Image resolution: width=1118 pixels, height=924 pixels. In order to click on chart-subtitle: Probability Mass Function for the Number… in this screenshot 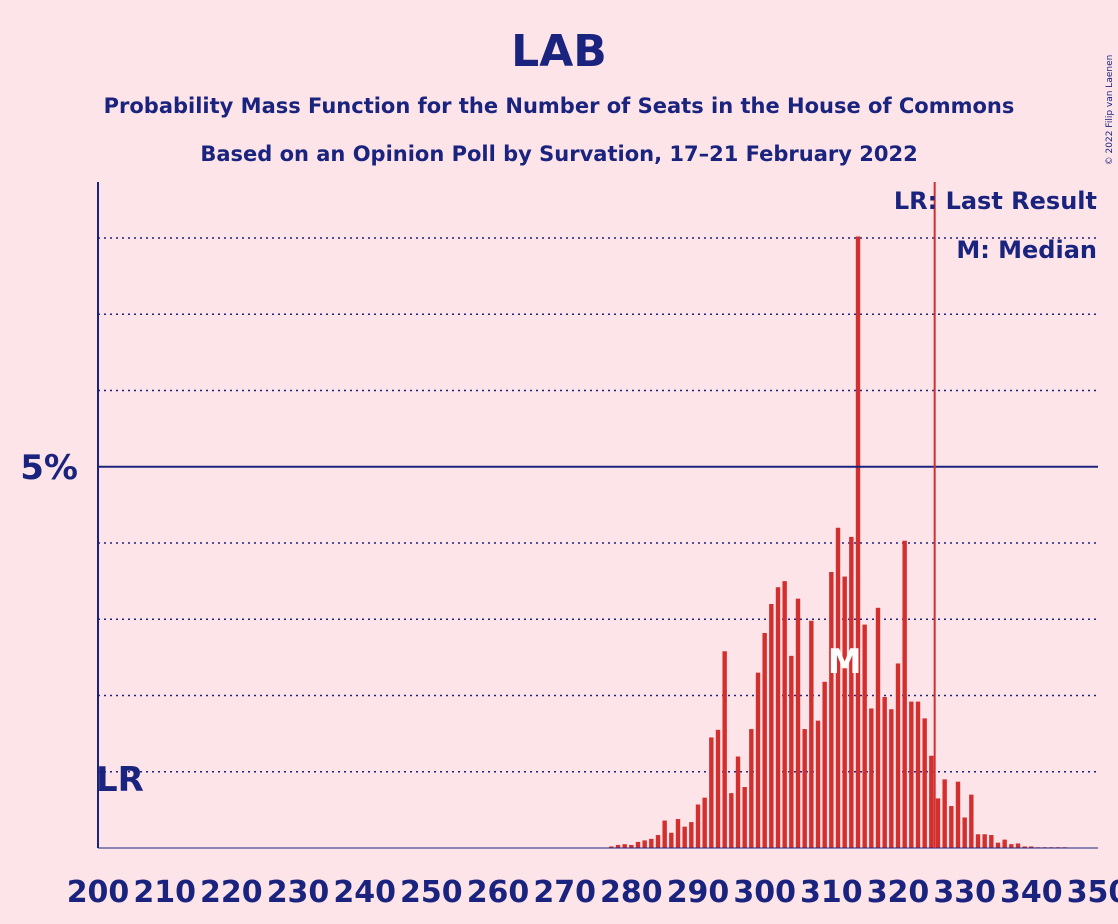, I will do `click(559, 106)`.